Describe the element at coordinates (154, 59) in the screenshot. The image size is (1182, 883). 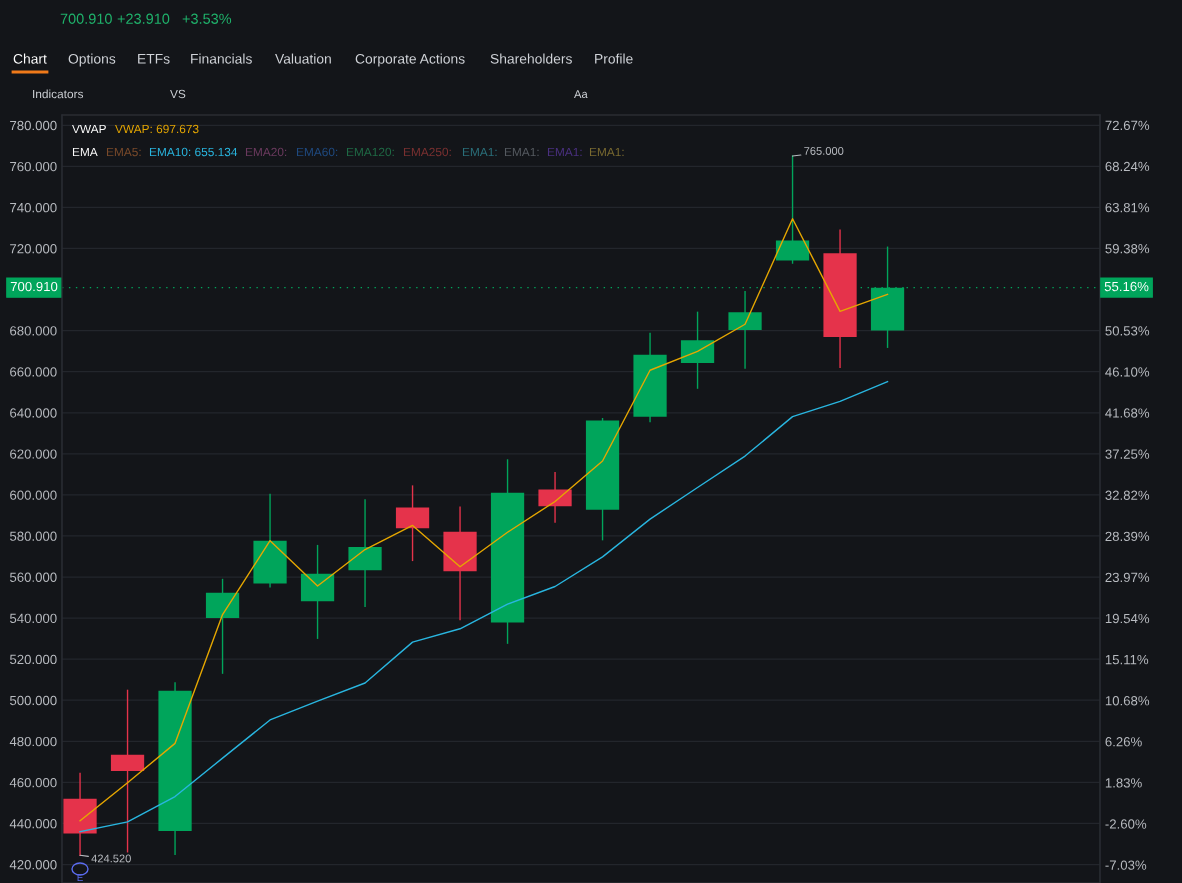
I see `text: ETFs` at that location.